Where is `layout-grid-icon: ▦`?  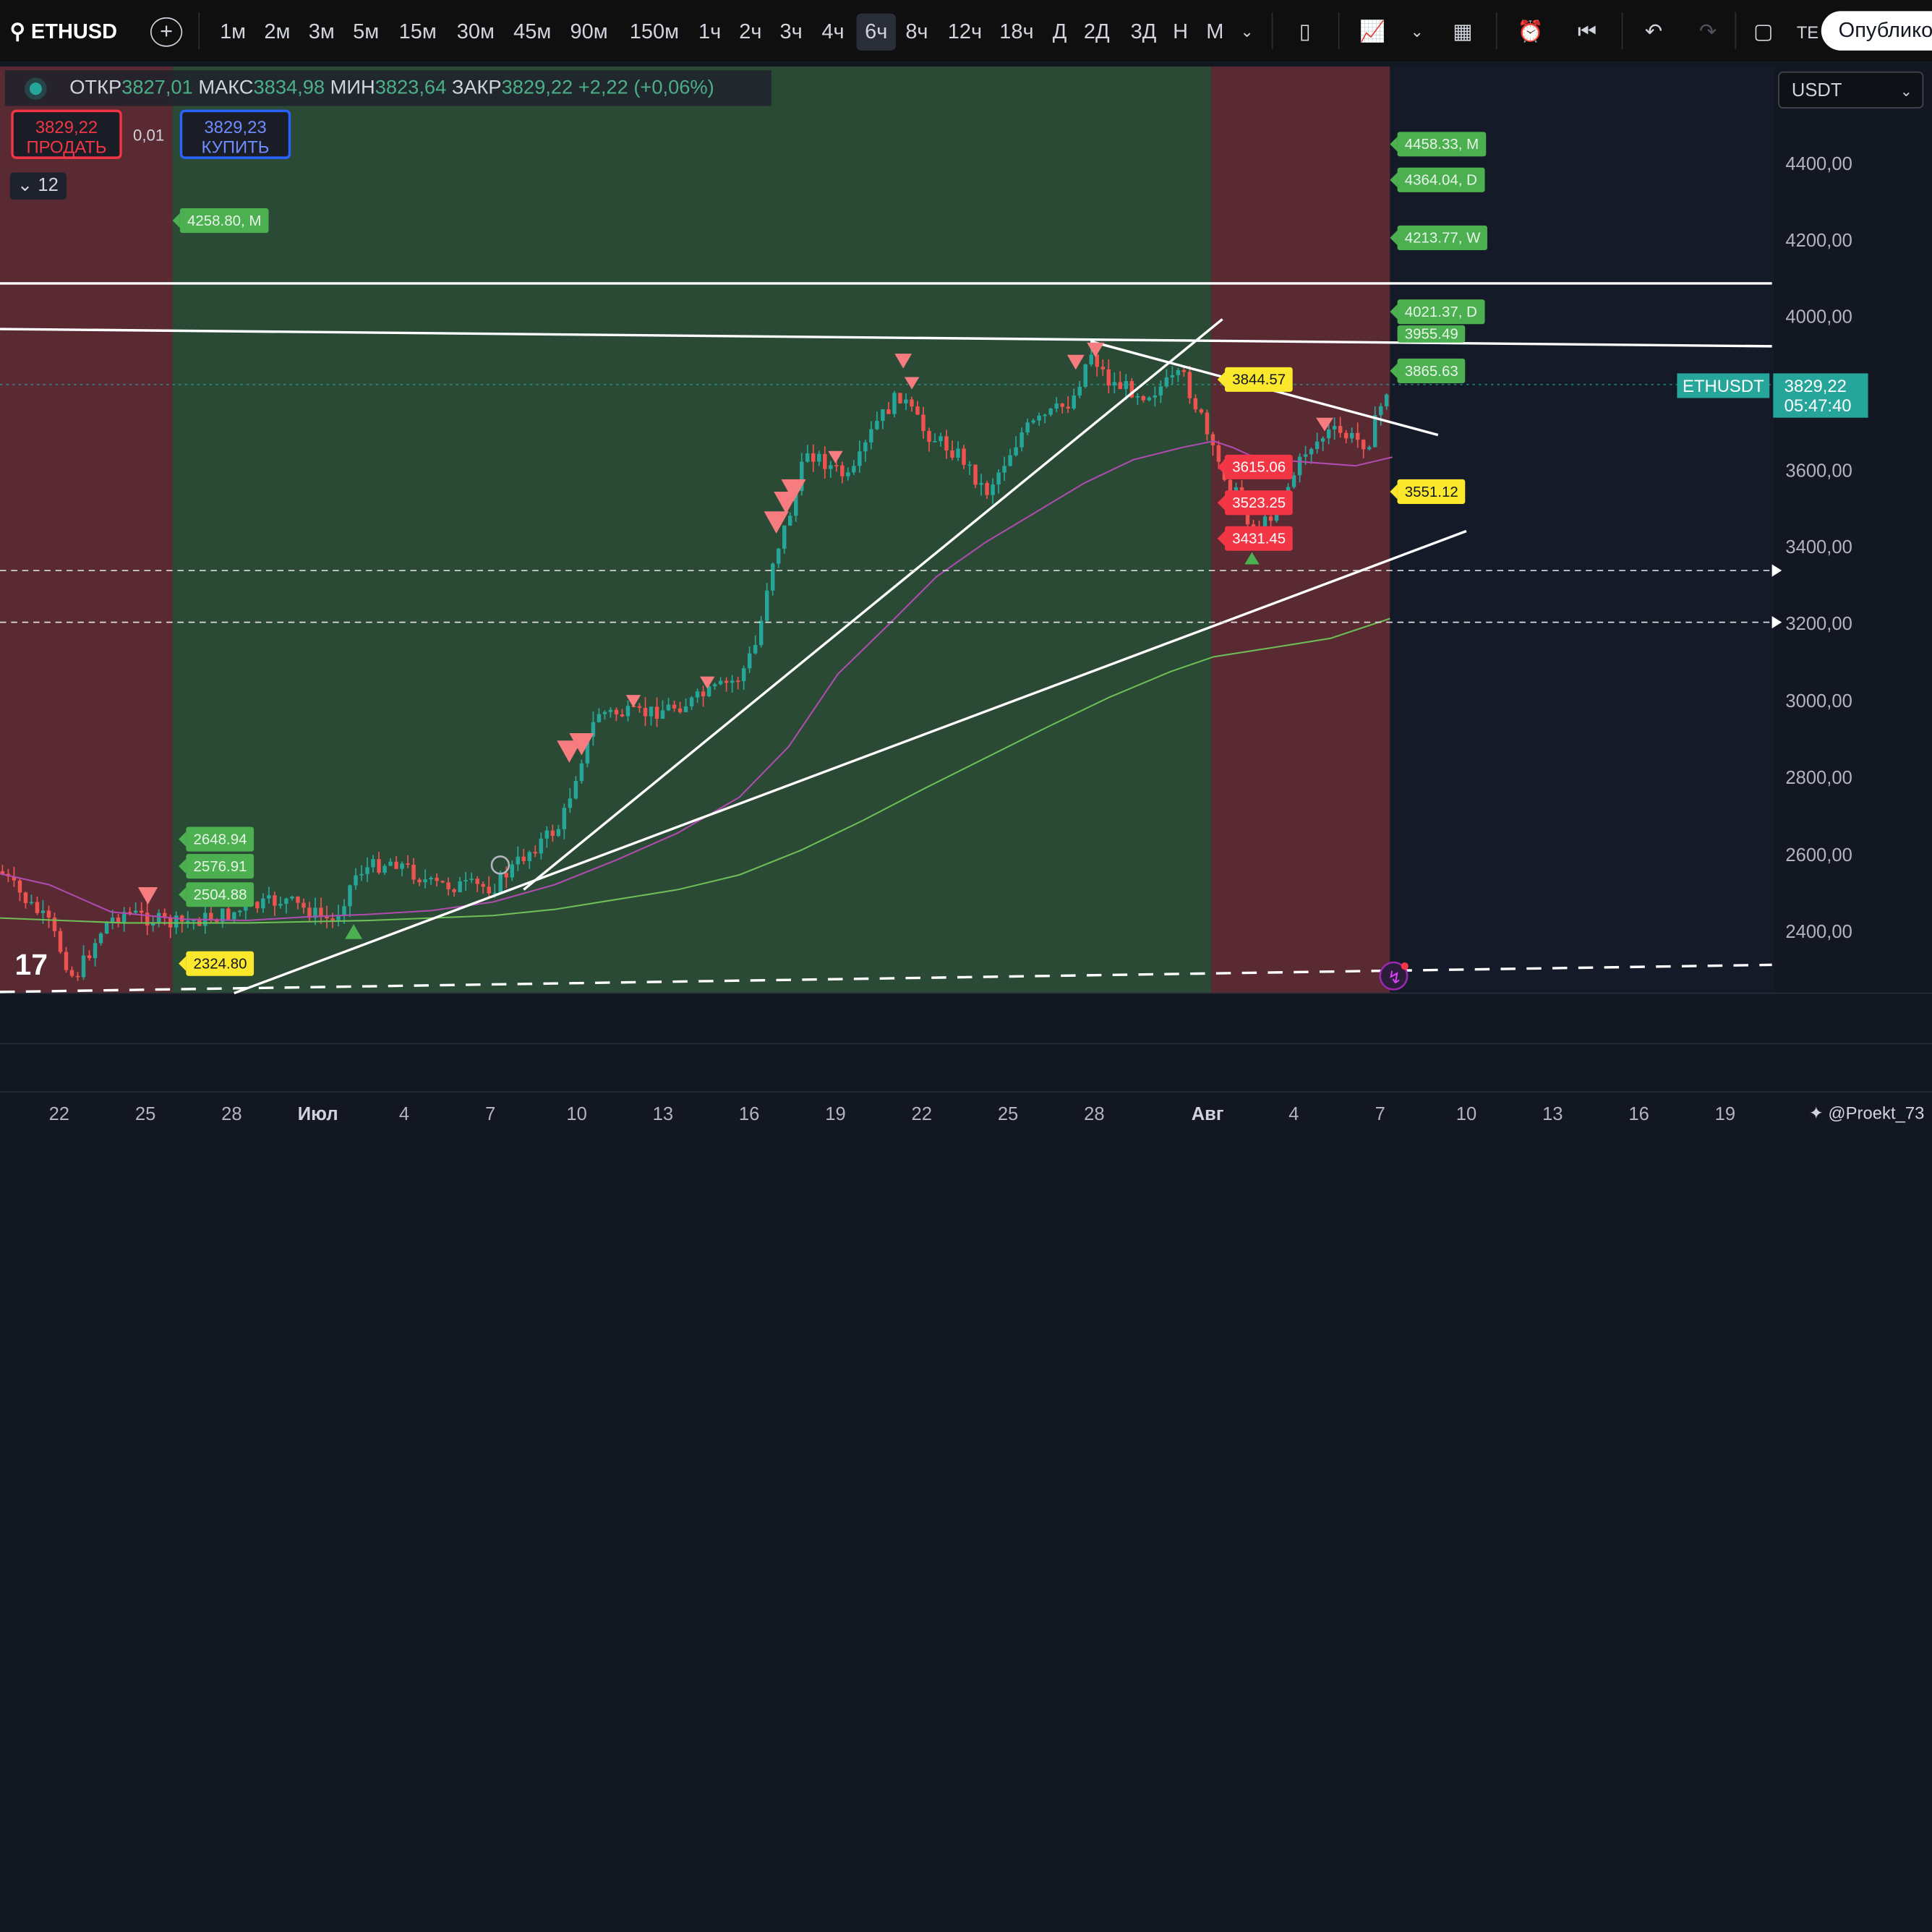 layout-grid-icon: ▦ is located at coordinates (1463, 31).